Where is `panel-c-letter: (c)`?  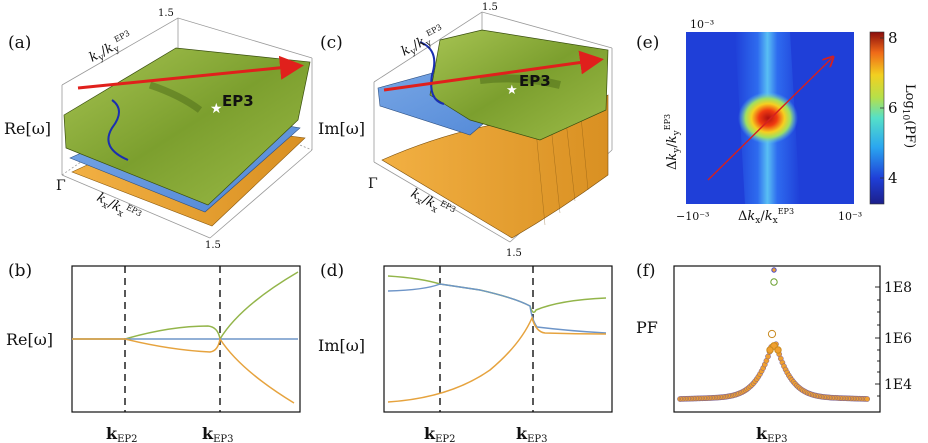 panel-c-letter: (c) is located at coordinates (331, 43).